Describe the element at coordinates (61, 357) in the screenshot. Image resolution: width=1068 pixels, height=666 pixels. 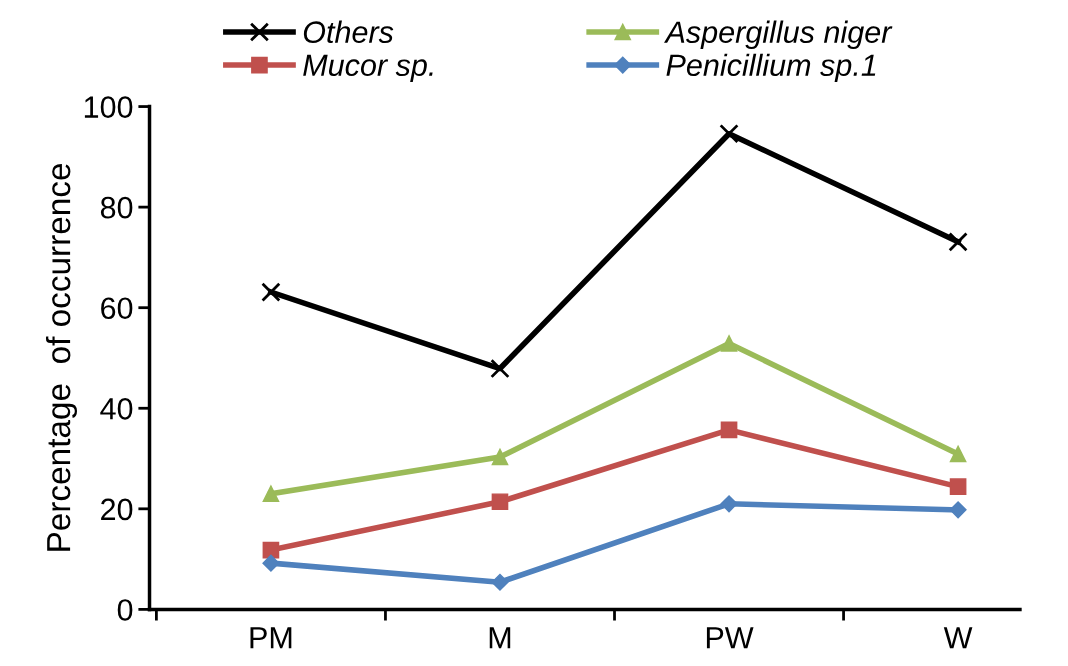
I see `y-axis-title: Percentage of occurrence` at that location.